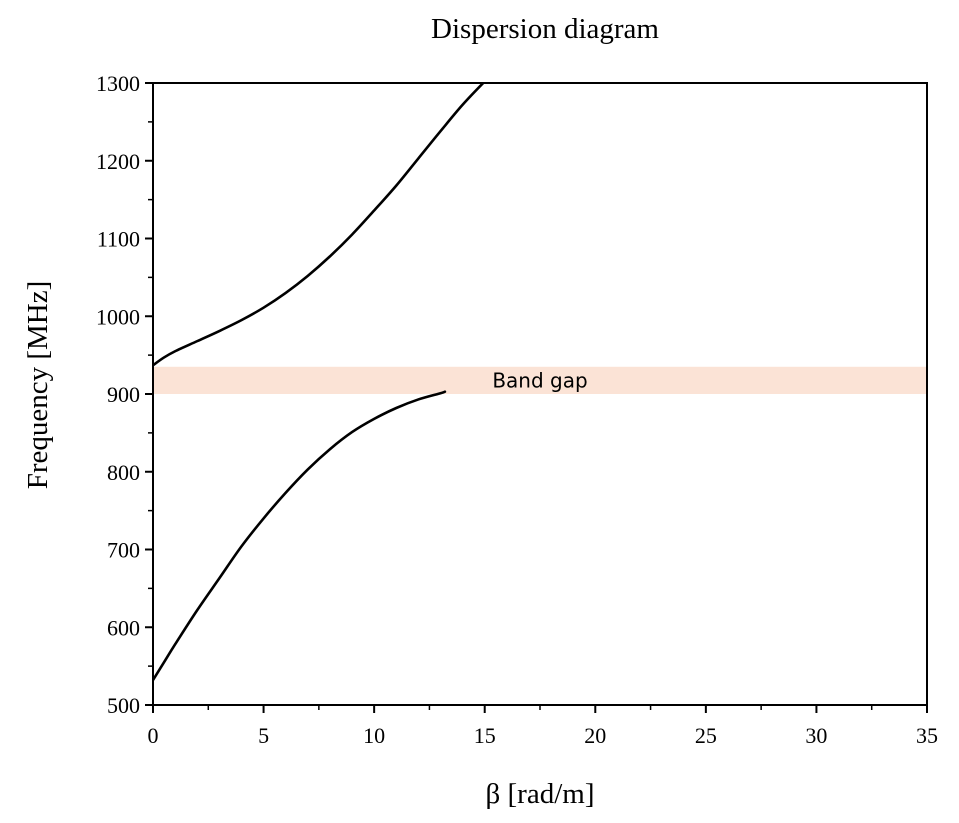 The width and height of the screenshot is (959, 823). I want to click on x-tick-label: 0, so click(153, 735).